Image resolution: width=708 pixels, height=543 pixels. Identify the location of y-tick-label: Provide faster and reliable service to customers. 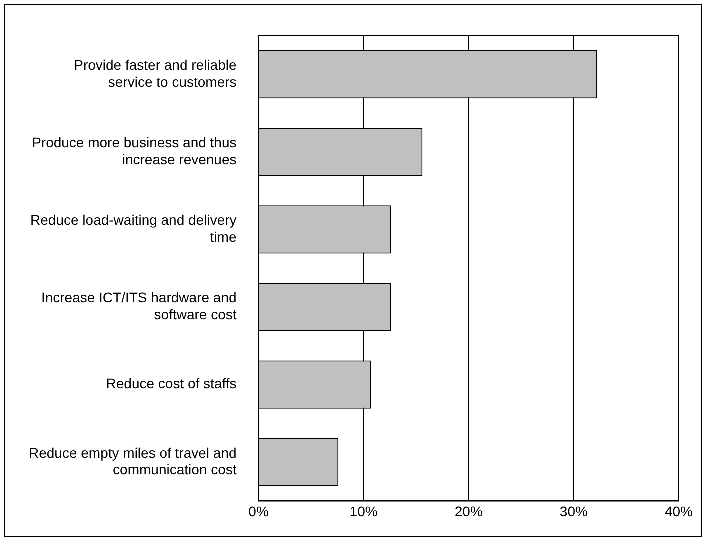
(155, 73).